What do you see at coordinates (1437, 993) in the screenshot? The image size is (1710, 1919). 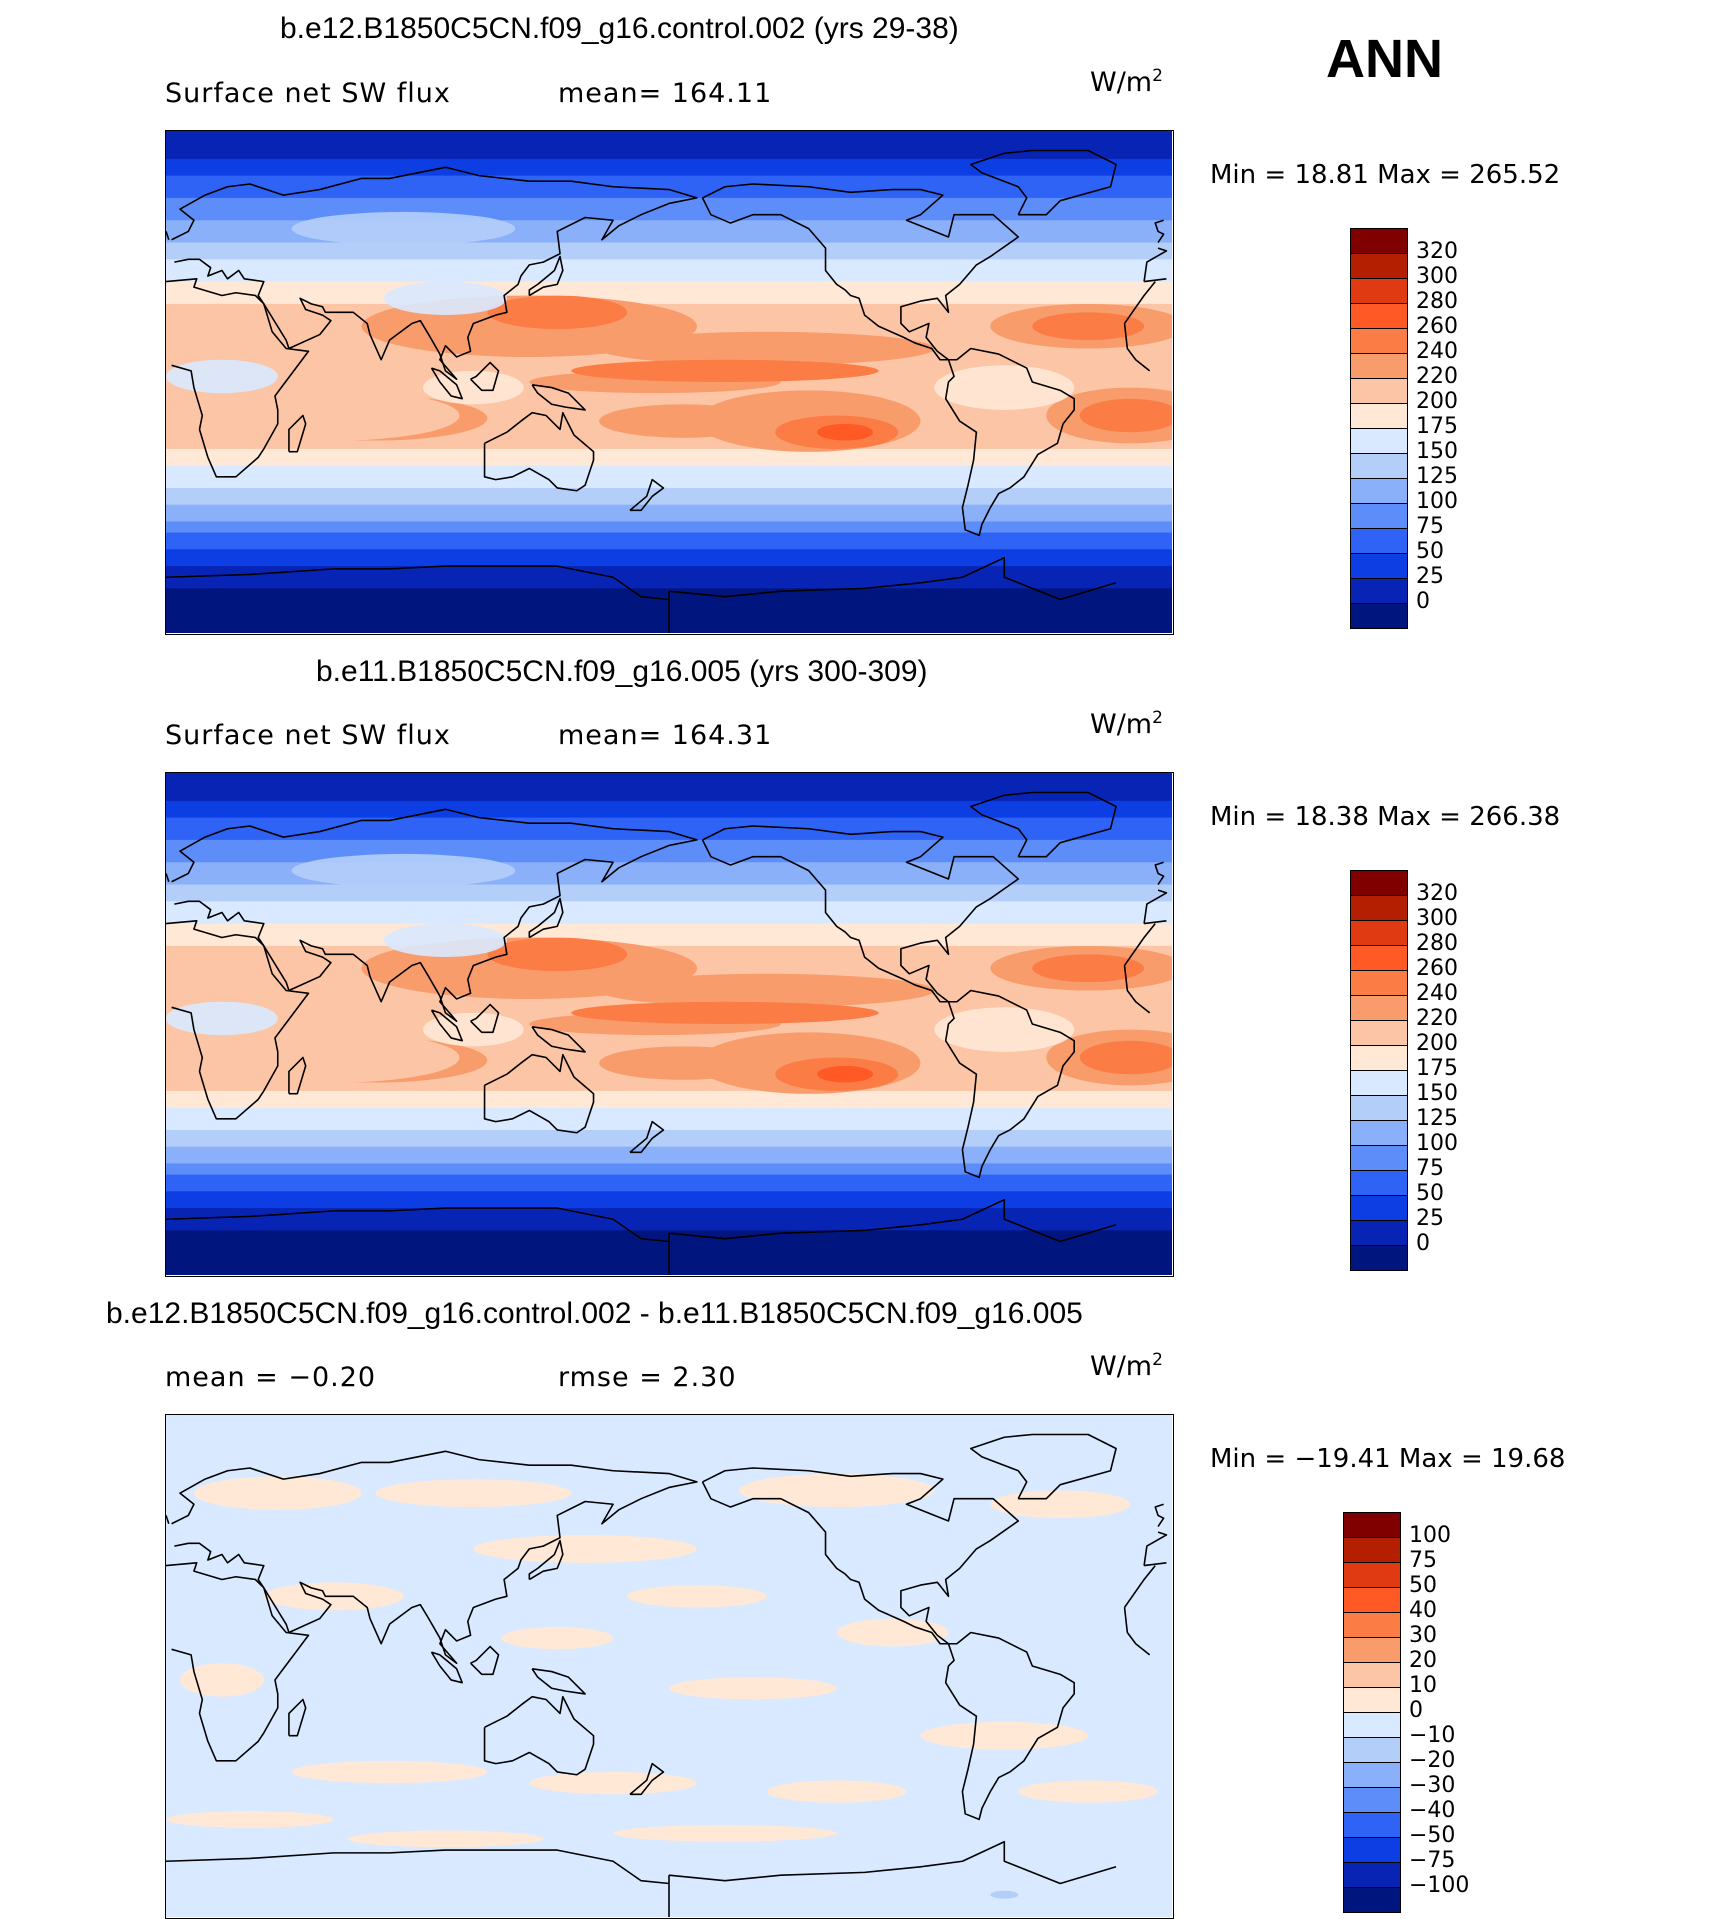 I see `colorbar-tick-label: 240` at bounding box center [1437, 993].